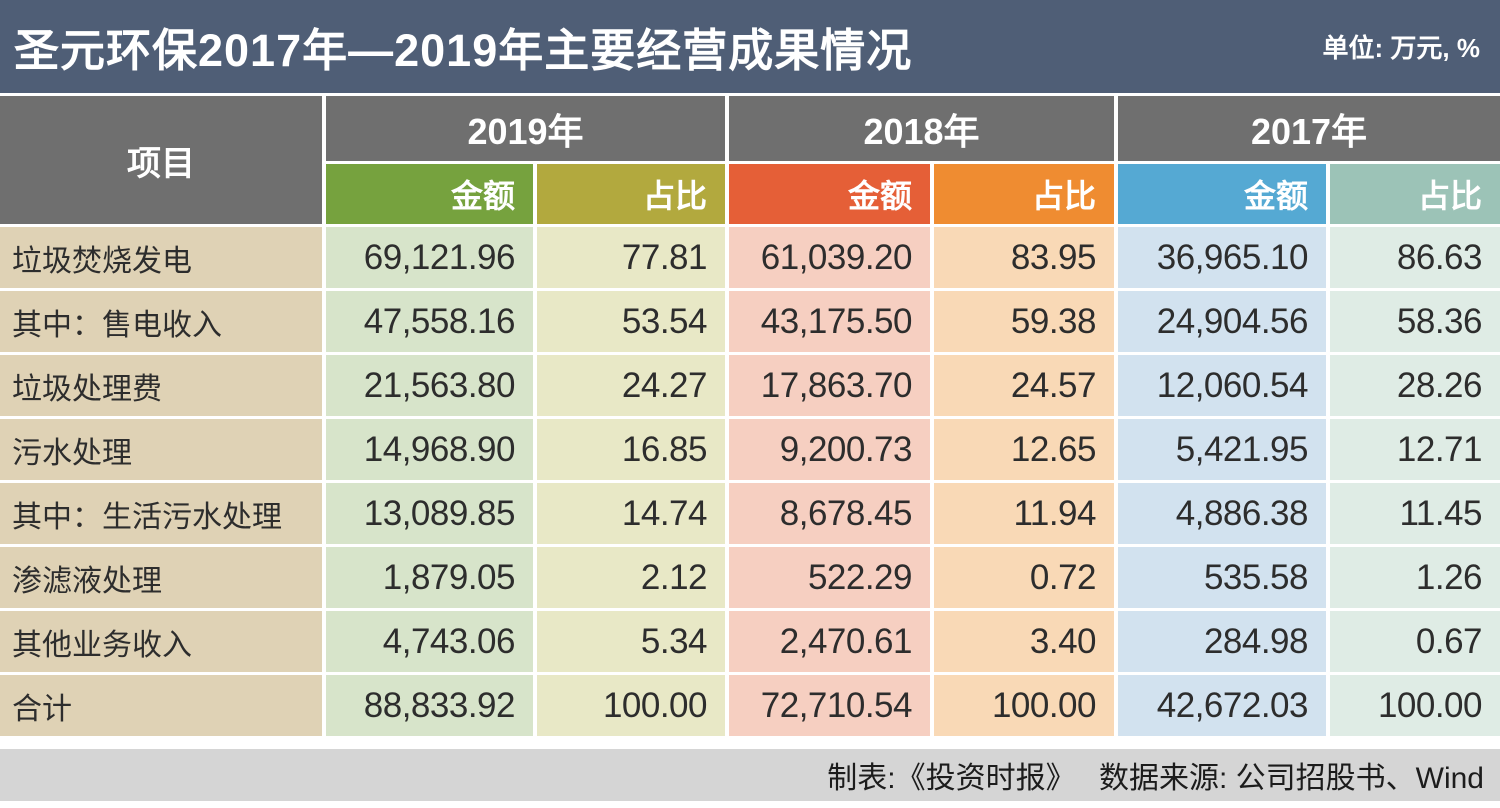 This screenshot has height=808, width=1500. I want to click on subheader-2017-amount: 金额, so click(1222, 194).